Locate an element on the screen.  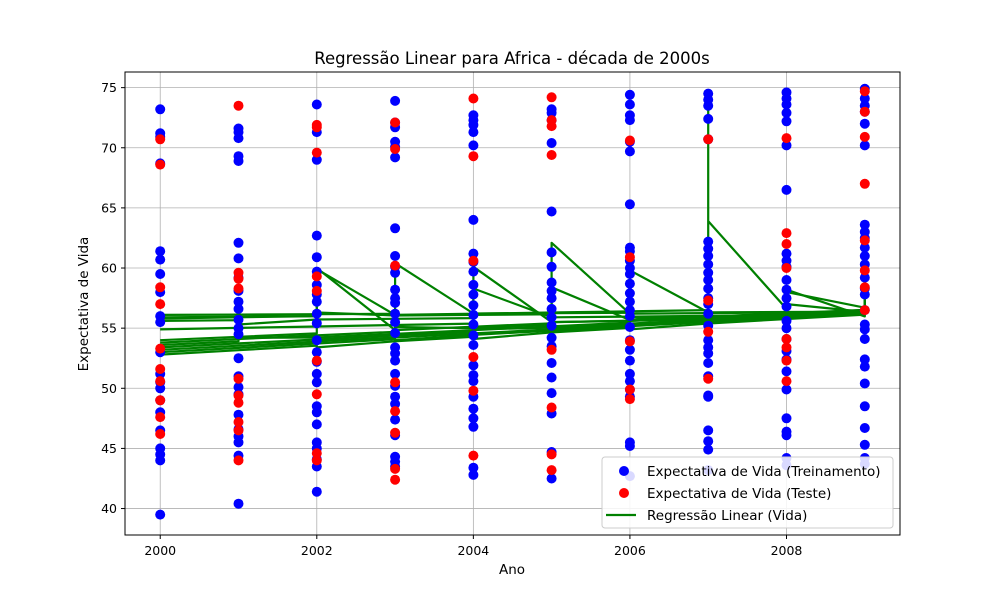
legend-box is located at coordinates (747, 492).